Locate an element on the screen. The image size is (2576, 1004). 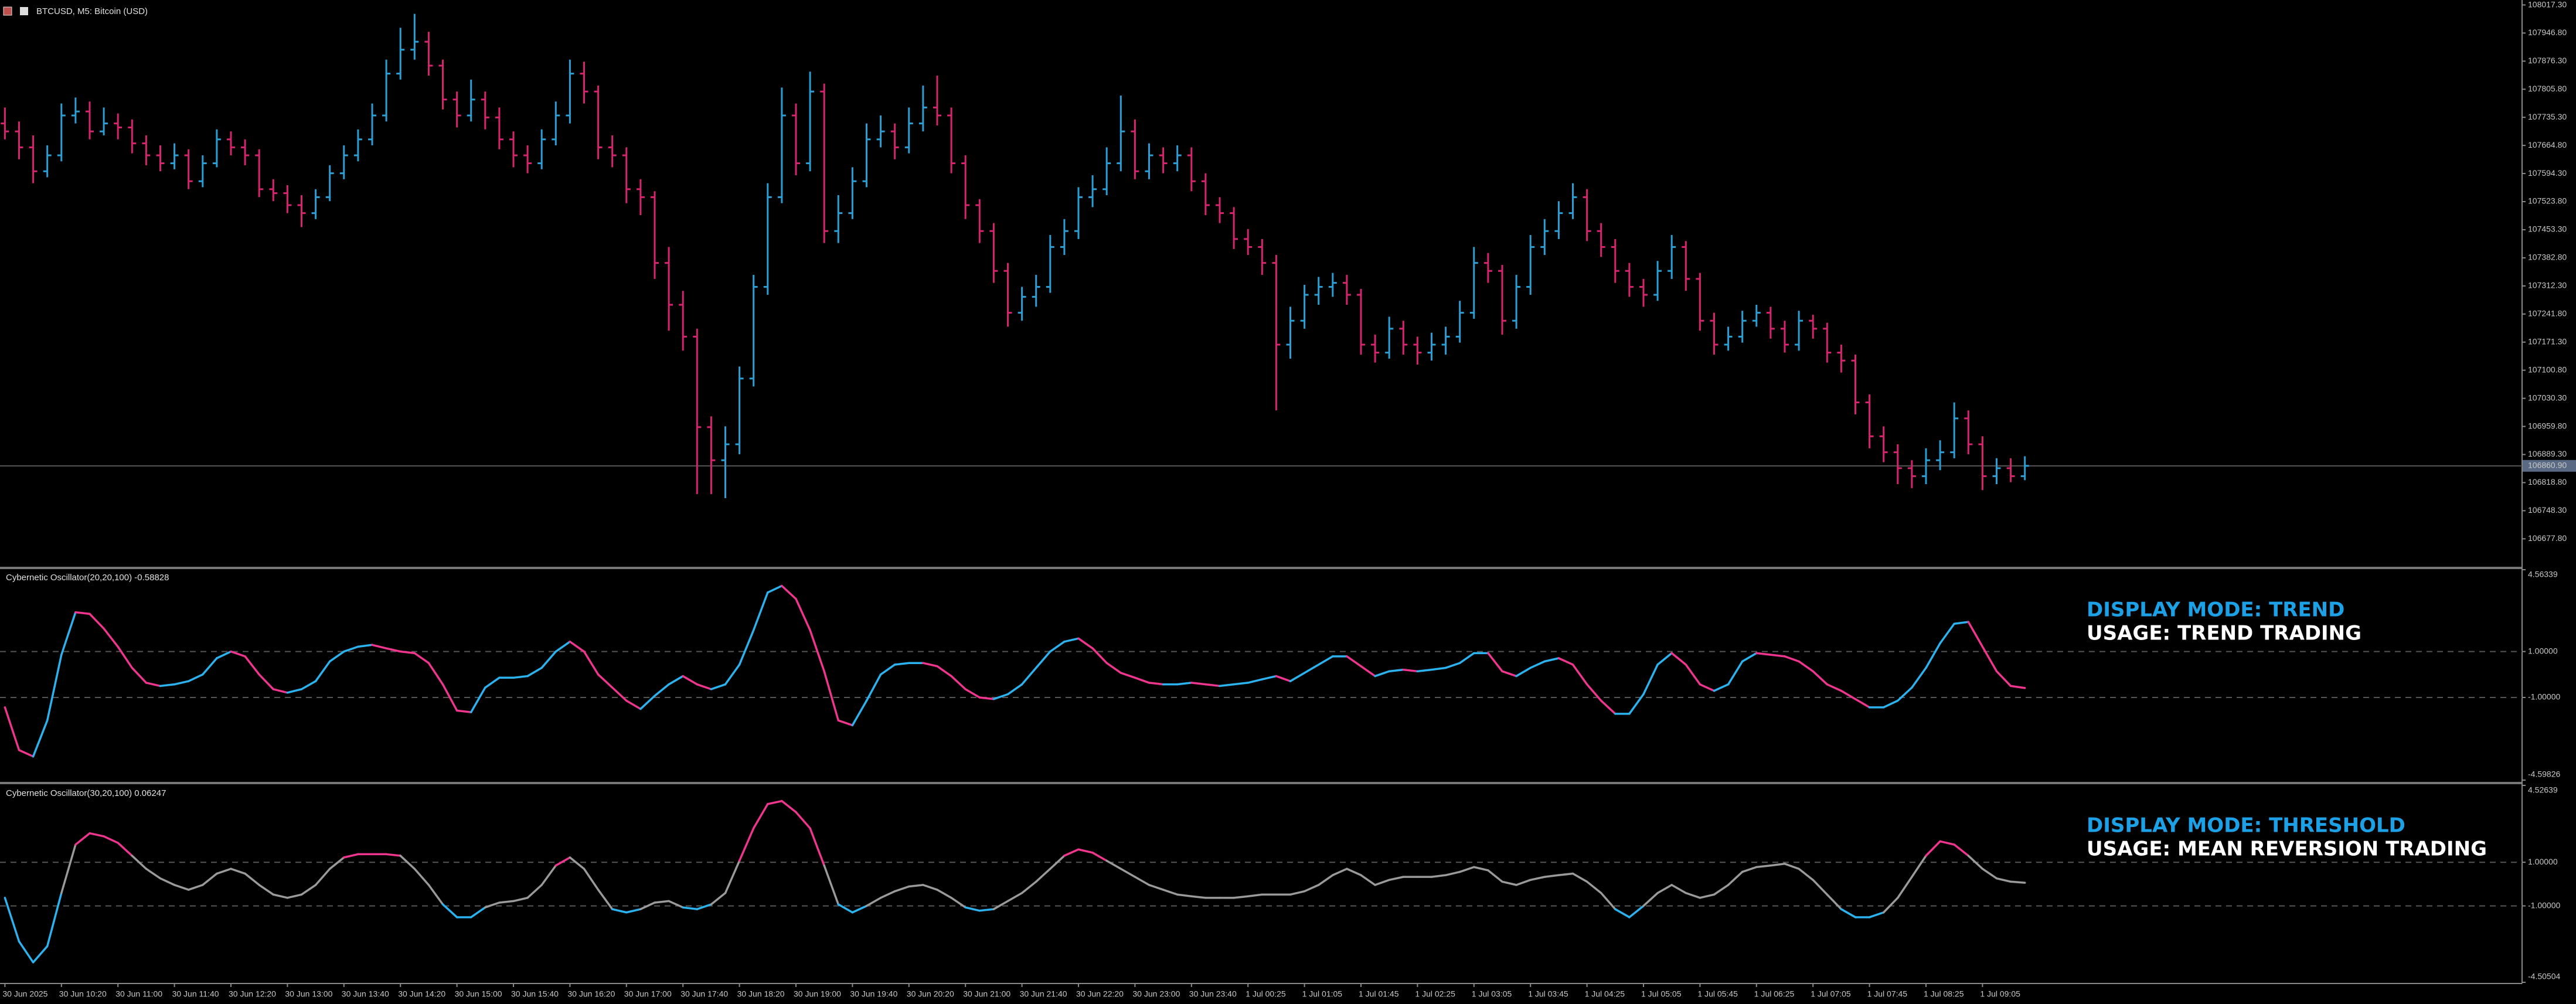
indicator-title: Cybernetic Oscillator(30,20,100) 0.06247 is located at coordinates (86, 793).